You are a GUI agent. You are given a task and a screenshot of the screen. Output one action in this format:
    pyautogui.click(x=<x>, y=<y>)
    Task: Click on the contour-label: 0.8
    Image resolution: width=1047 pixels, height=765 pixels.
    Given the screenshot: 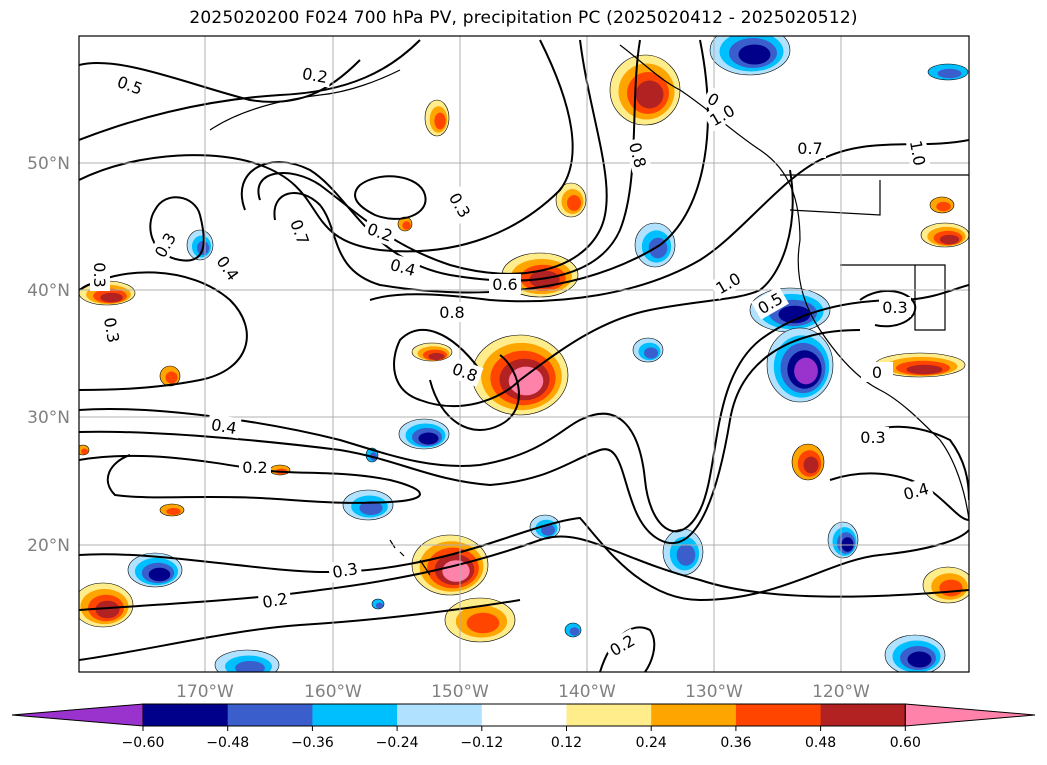 What is the action you would take?
    pyautogui.click(x=451, y=312)
    